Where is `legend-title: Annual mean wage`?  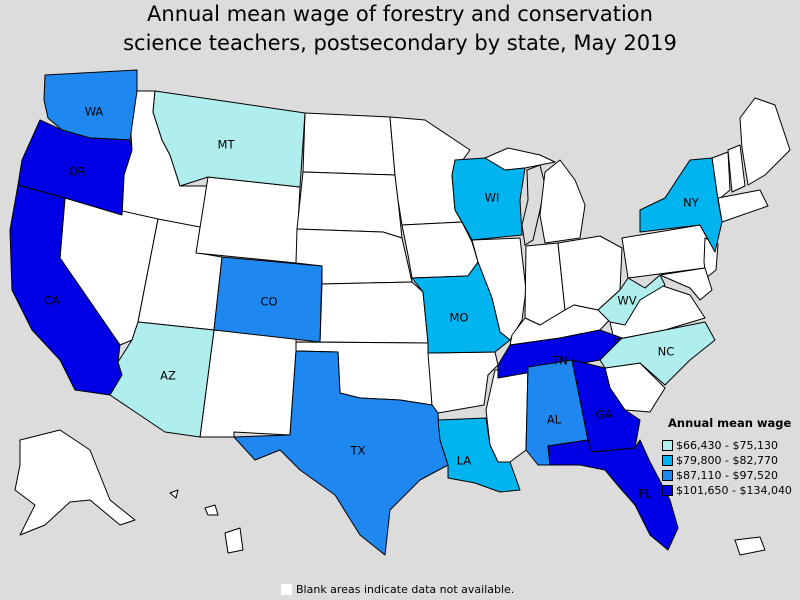
legend-title: Annual mean wage is located at coordinates (730, 423).